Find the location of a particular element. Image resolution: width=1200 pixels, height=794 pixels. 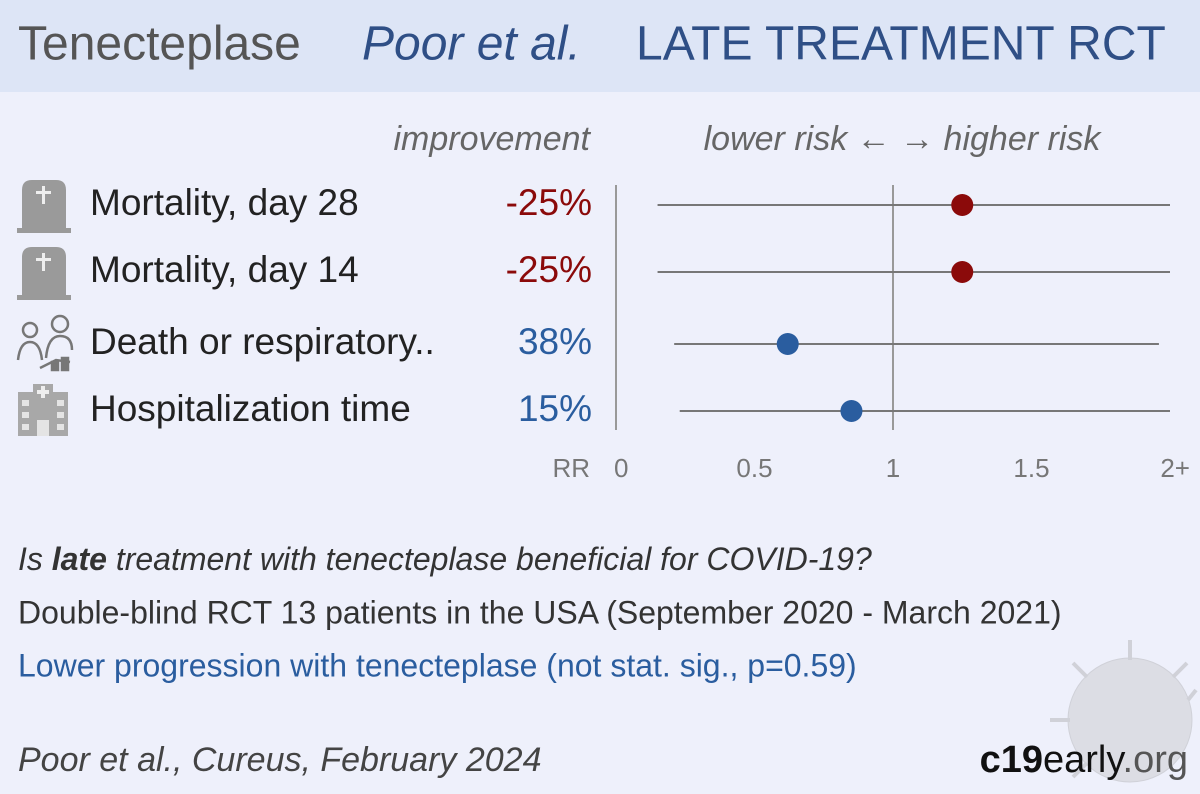

citation: Poor et al., Cureus, February 2024 is located at coordinates (280, 760).